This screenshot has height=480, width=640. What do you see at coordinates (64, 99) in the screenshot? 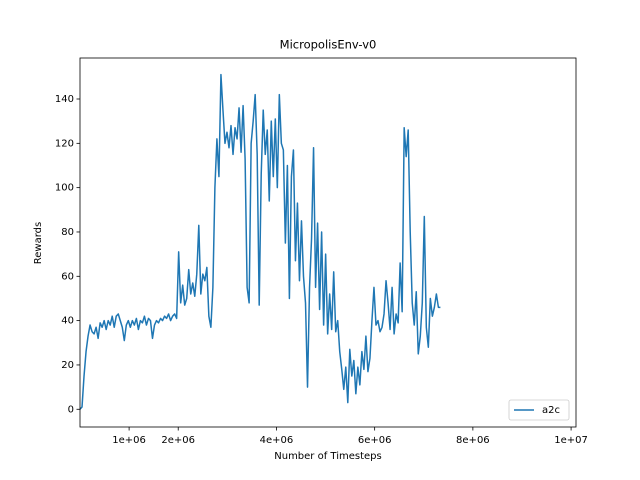
I see `y-tick-label: 140` at bounding box center [64, 99].